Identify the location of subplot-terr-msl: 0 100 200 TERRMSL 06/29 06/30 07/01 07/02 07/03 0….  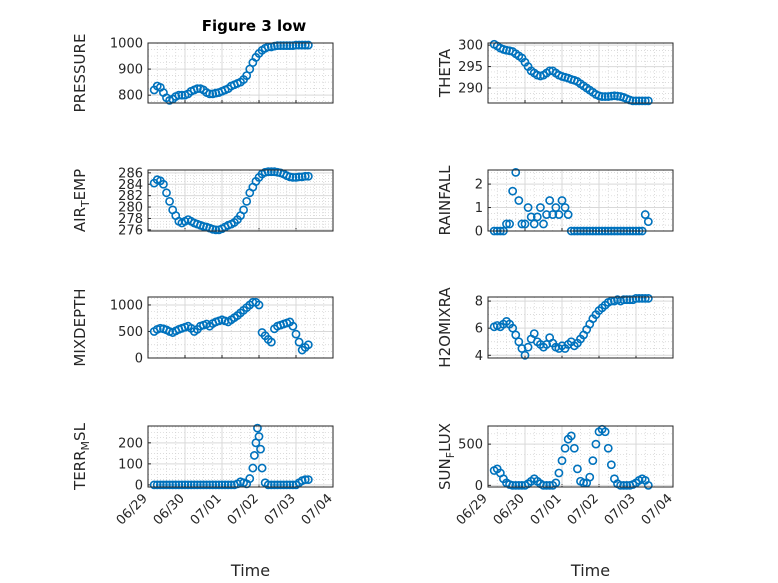
(203, 501).